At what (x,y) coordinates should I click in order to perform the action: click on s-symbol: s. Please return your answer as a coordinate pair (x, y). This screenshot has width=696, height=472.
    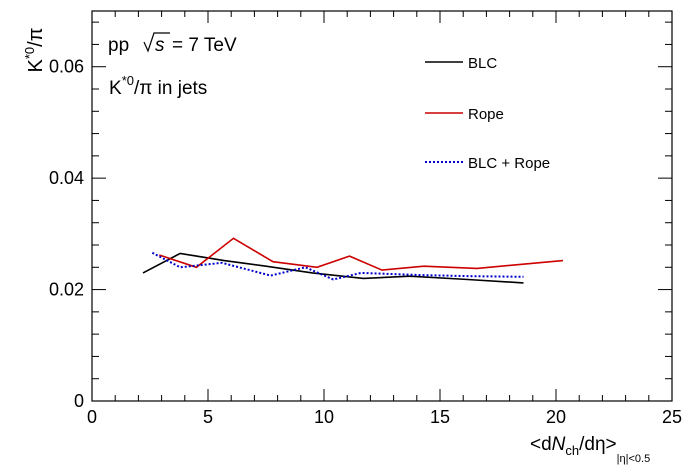
    Looking at the image, I should click on (160, 45).